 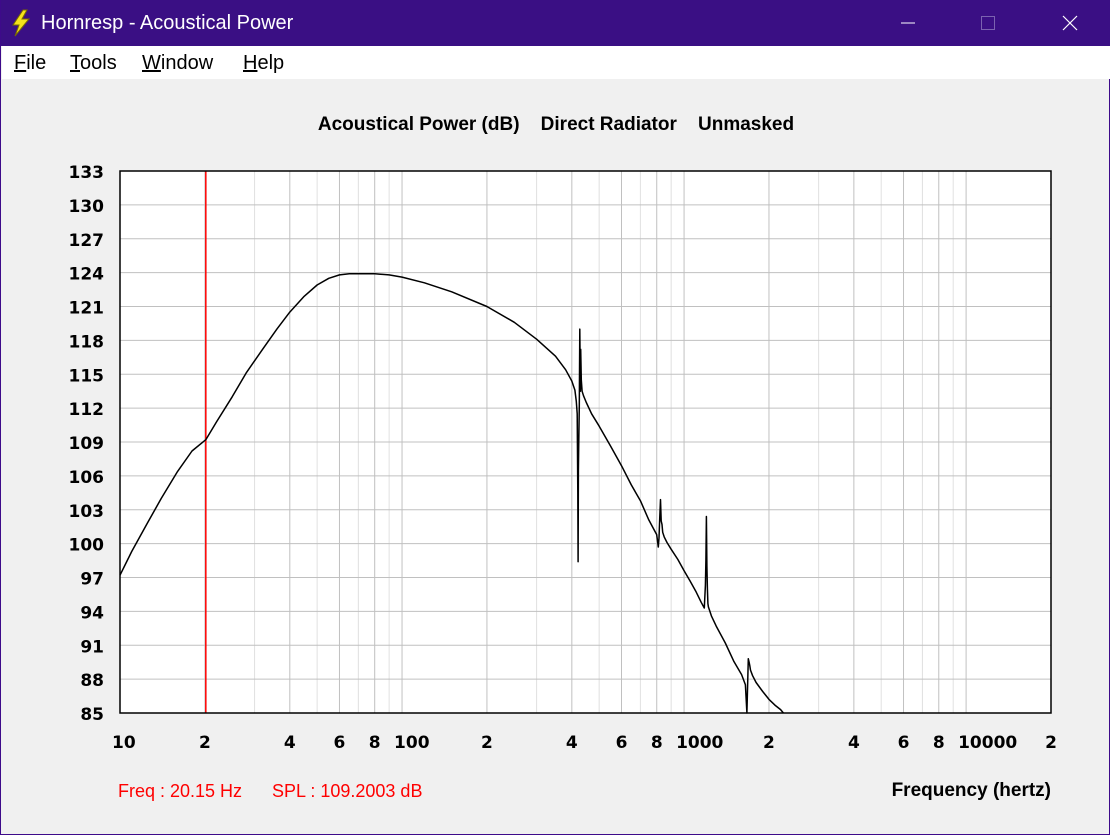 I want to click on menu-window-mnemonic: W, so click(x=151, y=63).